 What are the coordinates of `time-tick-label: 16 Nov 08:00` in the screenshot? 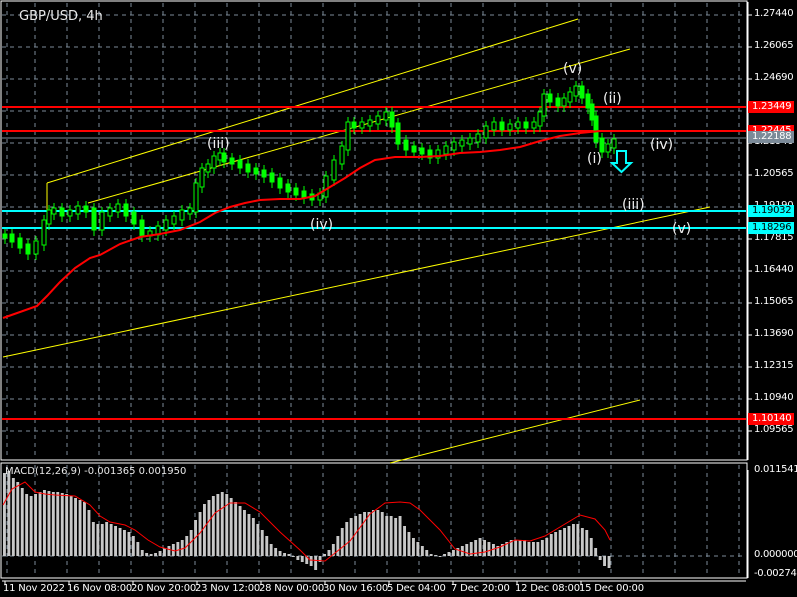 It's located at (100, 588).